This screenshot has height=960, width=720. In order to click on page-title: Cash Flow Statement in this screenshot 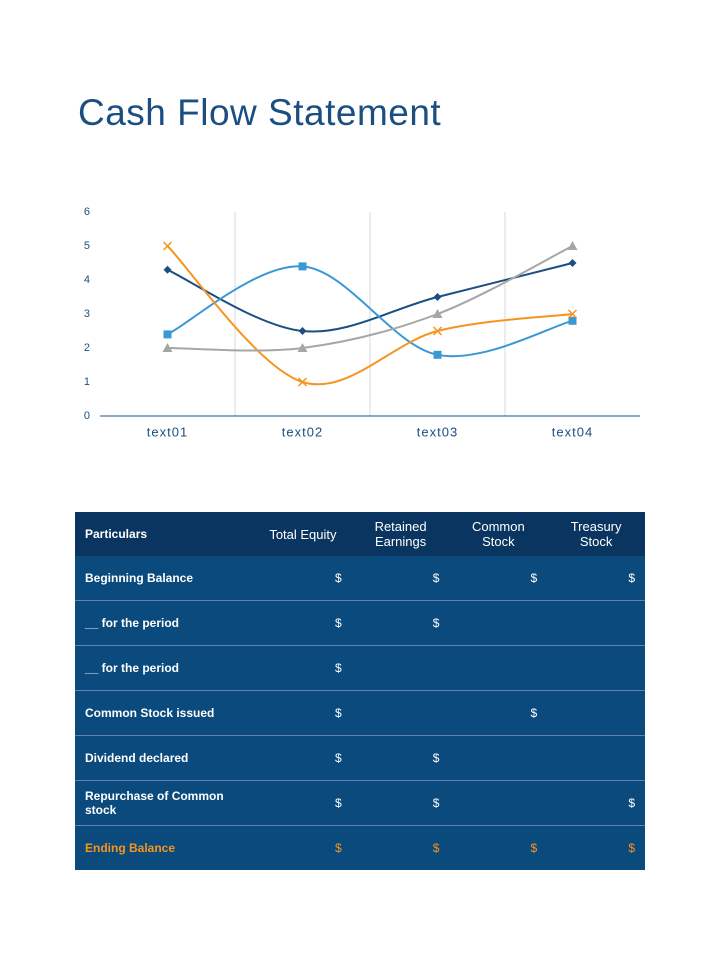, I will do `click(260, 112)`.